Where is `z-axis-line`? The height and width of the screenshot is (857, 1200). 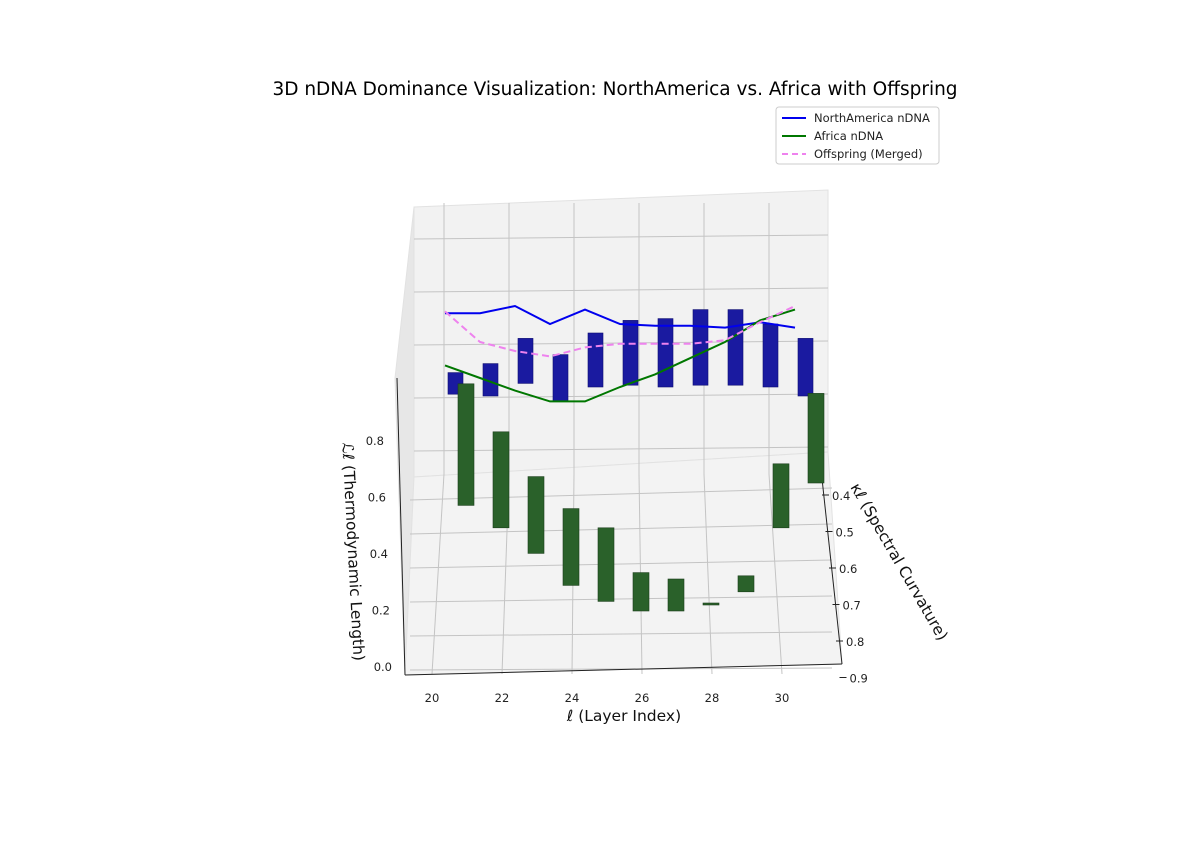
z-axis-line is located at coordinates (401, 526).